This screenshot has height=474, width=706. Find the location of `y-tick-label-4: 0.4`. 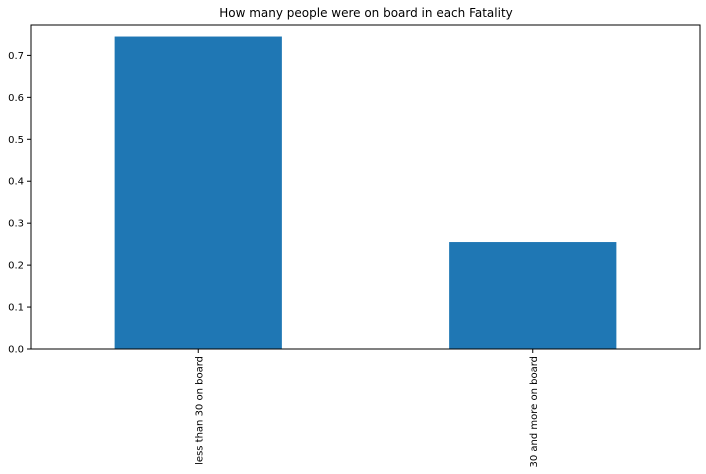

y-tick-label-4: 0.4 is located at coordinates (16, 182).